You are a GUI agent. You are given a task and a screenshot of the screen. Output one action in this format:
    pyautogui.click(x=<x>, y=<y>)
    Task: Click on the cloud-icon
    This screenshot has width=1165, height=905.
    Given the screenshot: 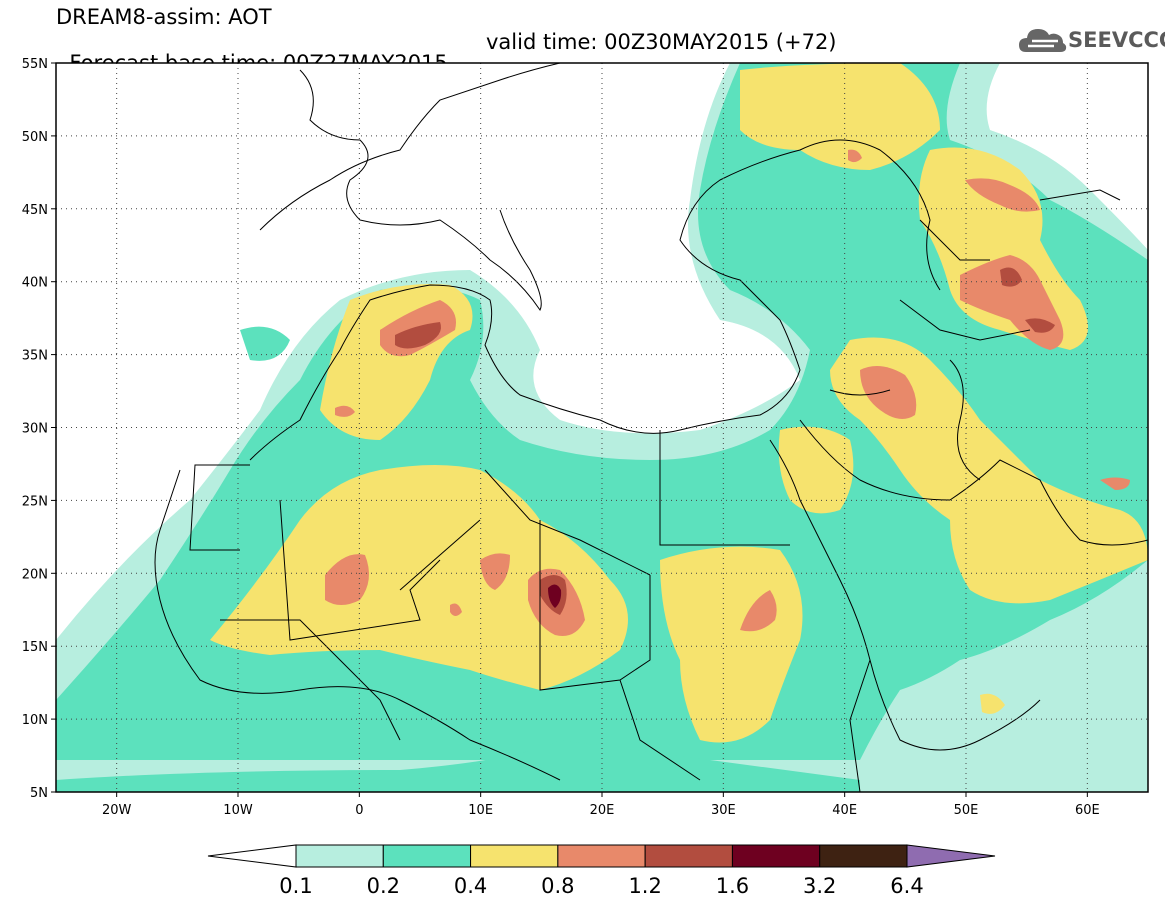 What is the action you would take?
    pyautogui.click(x=1043, y=40)
    